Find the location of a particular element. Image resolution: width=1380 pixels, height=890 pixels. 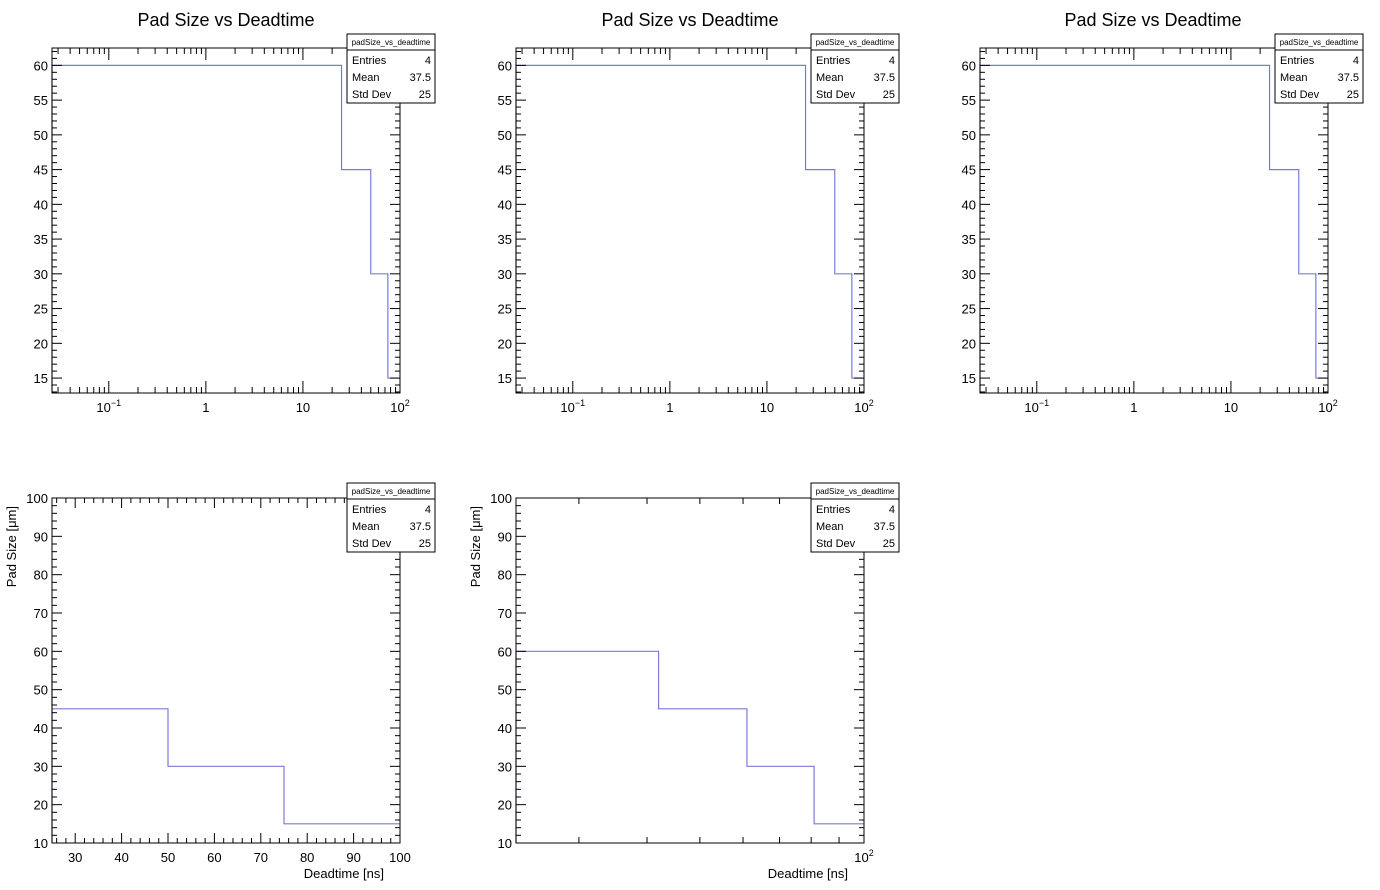

x-tick-label: 10 is located at coordinates (767, 407).